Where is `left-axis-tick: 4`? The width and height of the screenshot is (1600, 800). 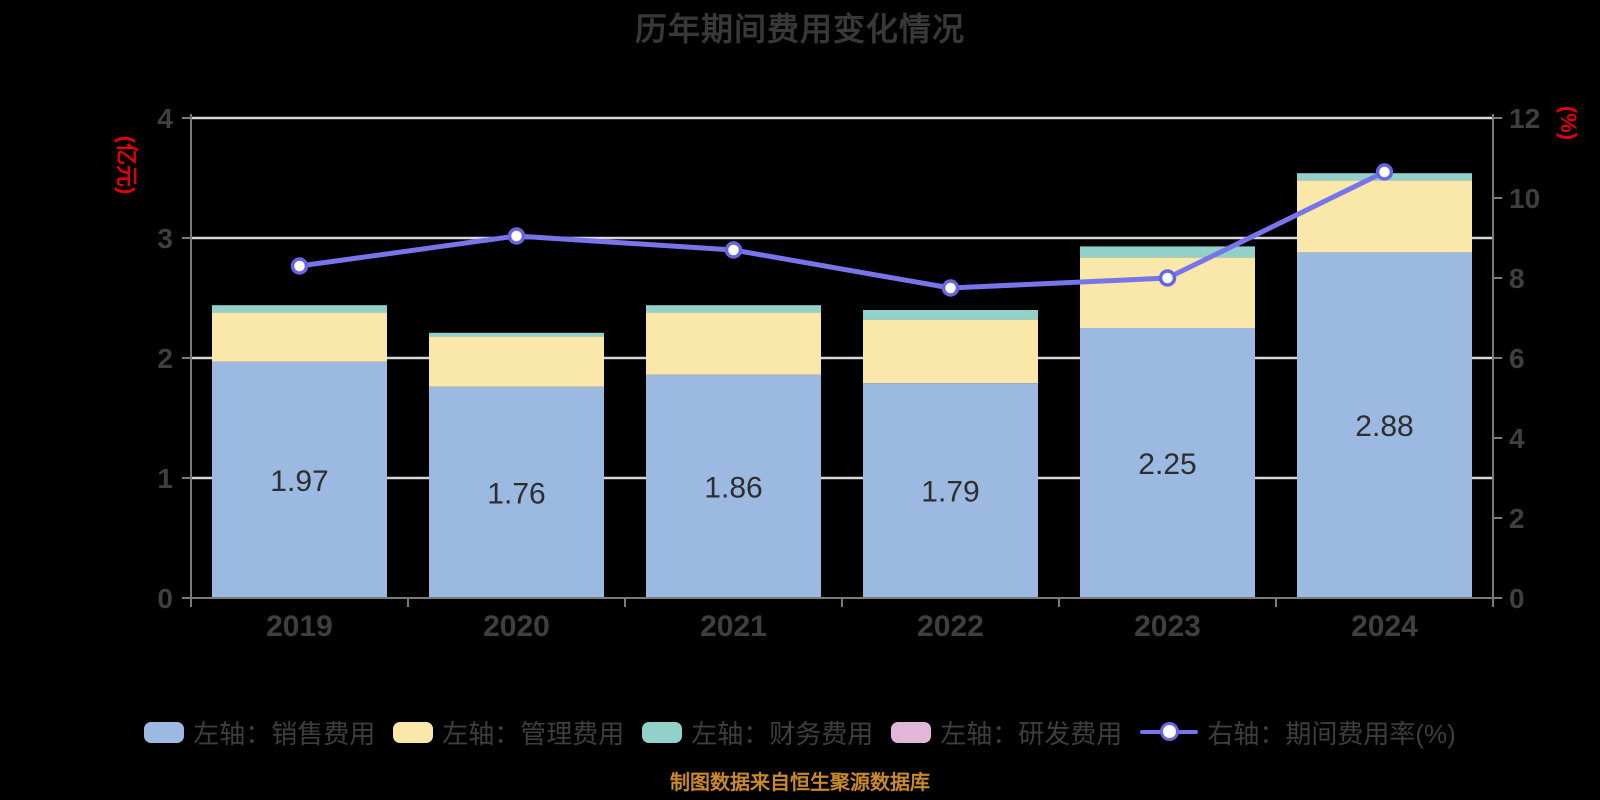 left-axis-tick: 4 is located at coordinates (165, 118).